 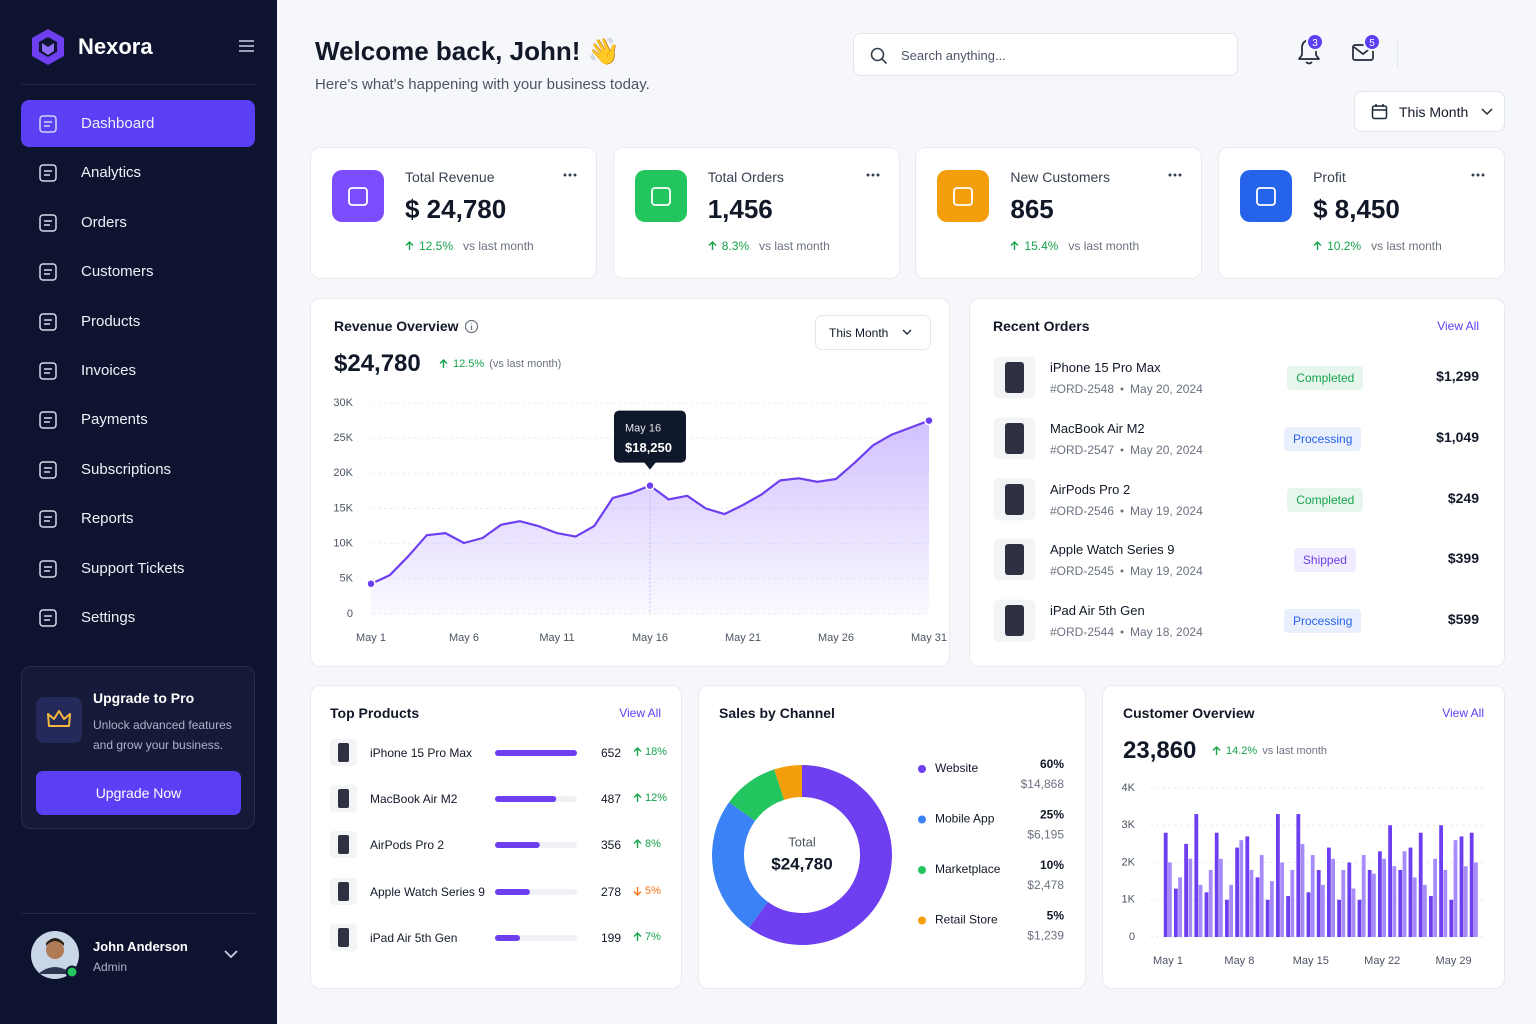 I want to click on order-id: #ORD-2546, so click(x=1082, y=510).